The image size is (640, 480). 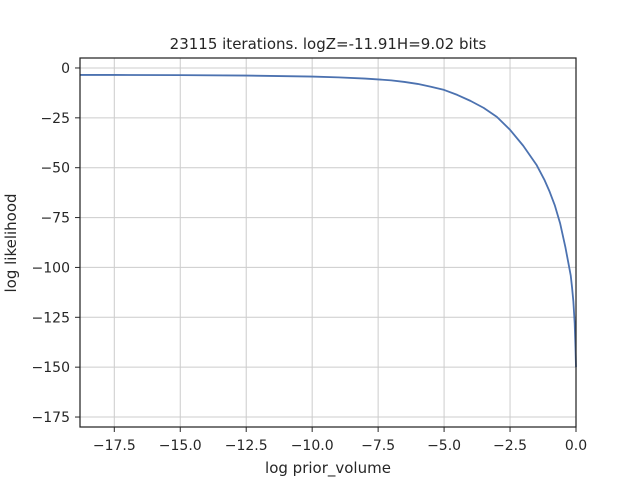 I want to click on y-tick-label: 0, so click(x=65, y=69).